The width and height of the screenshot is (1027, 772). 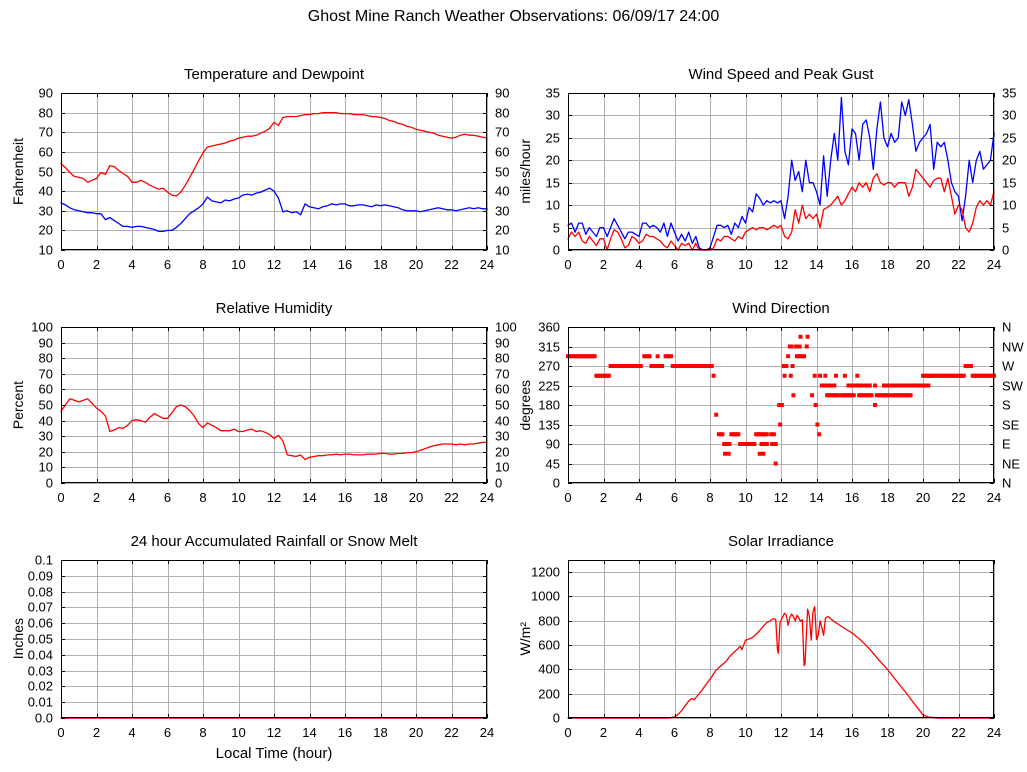 I want to click on y-tick-label: 80, so click(x=45, y=113).